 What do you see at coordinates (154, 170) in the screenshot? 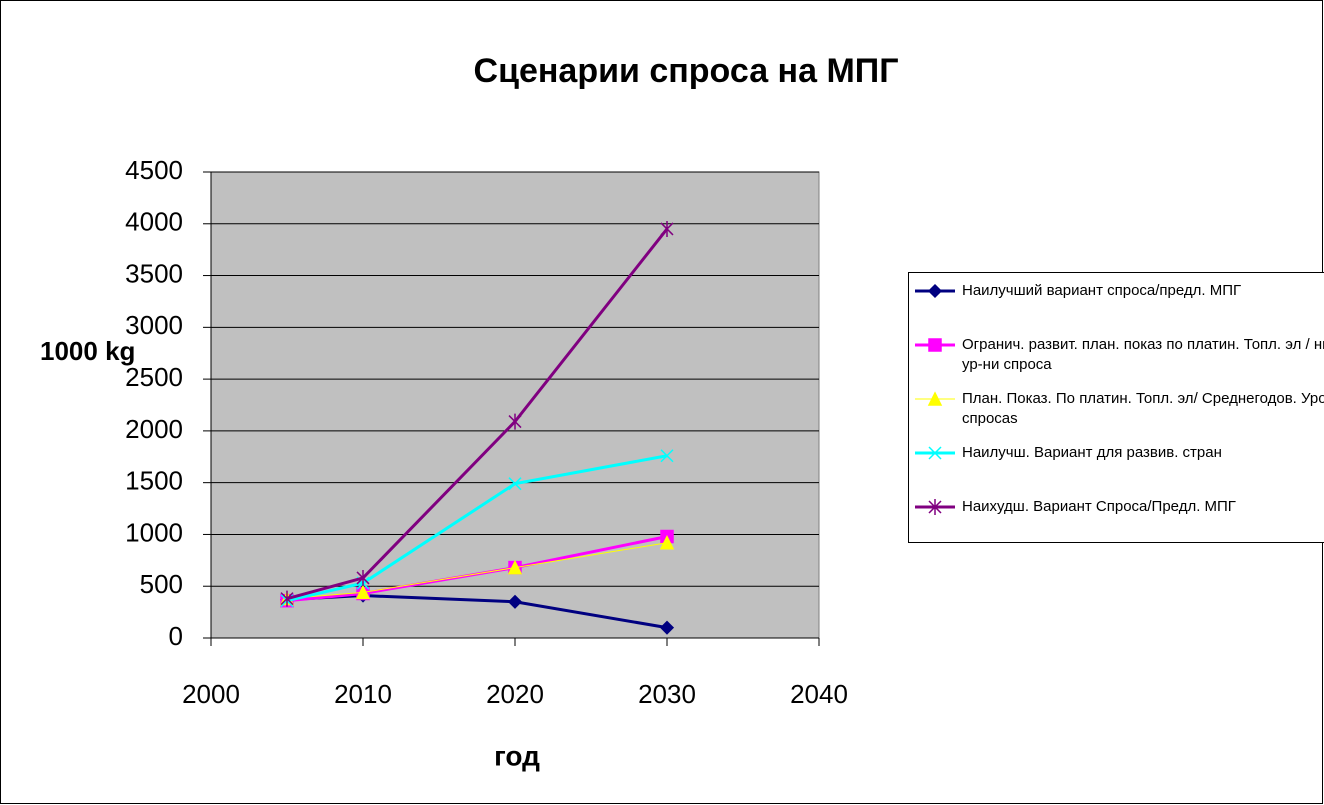
I see `y-tick-label: 4500` at bounding box center [154, 170].